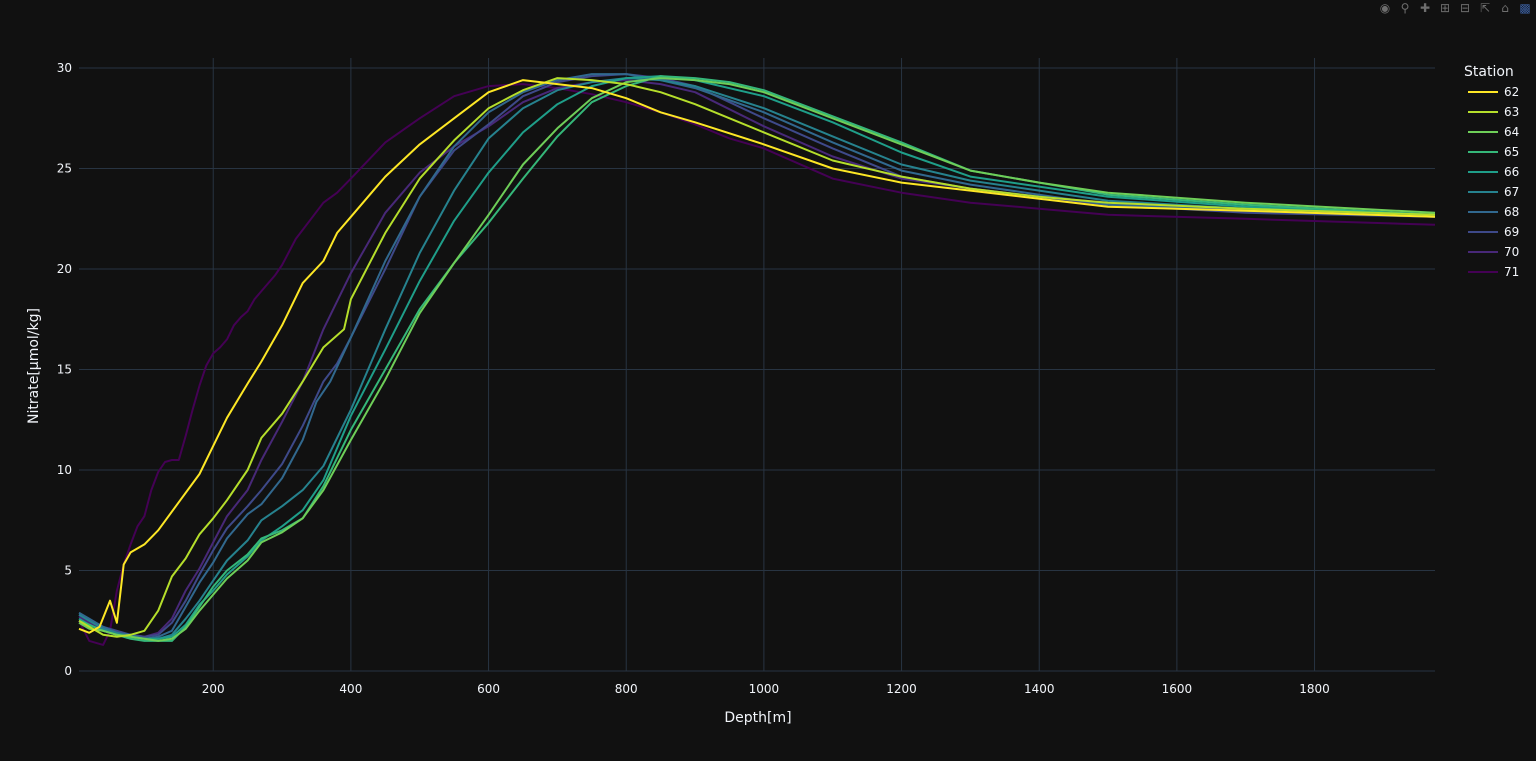 Image resolution: width=1536 pixels, height=761 pixels. Describe the element at coordinates (1425, 8) in the screenshot. I see `pan-icon: ✚` at that location.